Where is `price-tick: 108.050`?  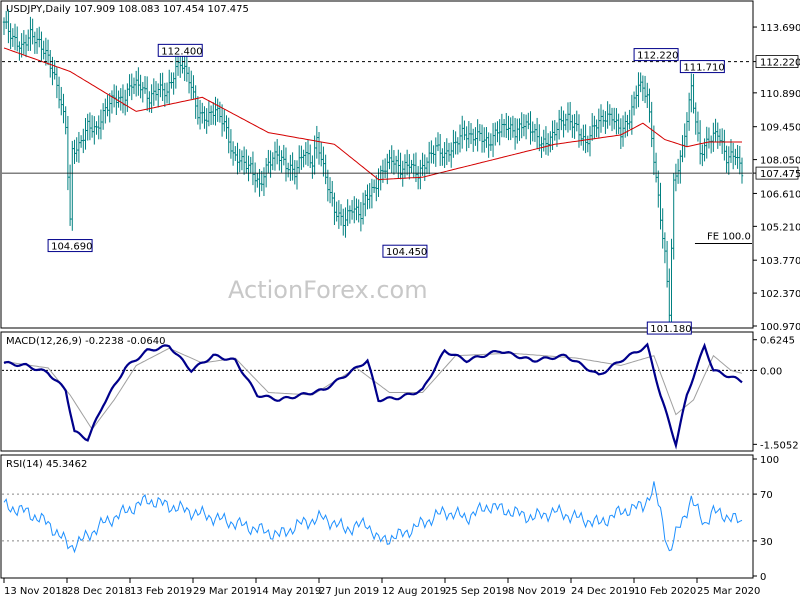
price-tick: 108.050 is located at coordinates (776, 161).